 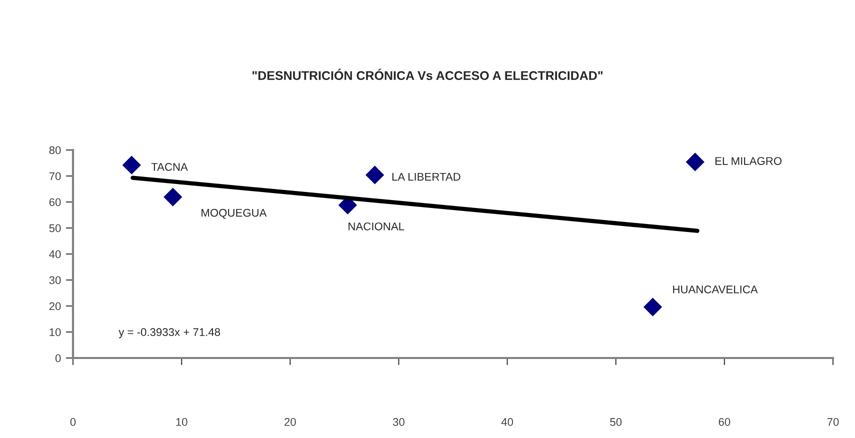 What do you see at coordinates (748, 161) in the screenshot?
I see `annotation: EL MILAGRO` at bounding box center [748, 161].